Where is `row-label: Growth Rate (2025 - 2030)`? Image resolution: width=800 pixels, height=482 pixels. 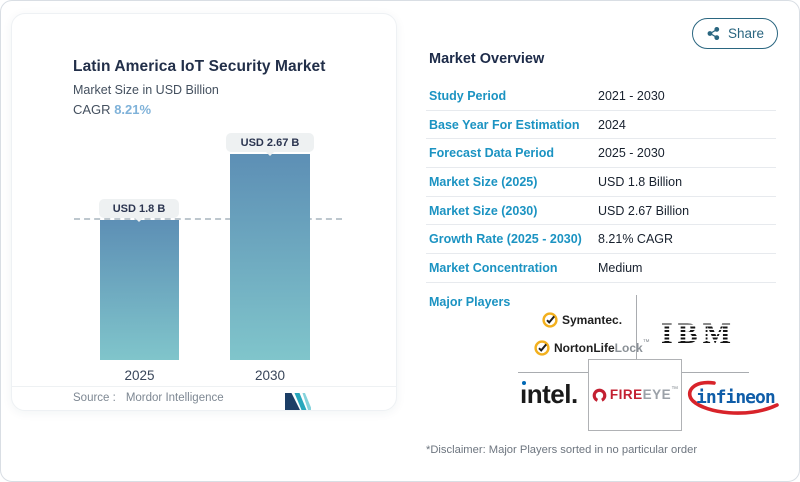 row-label: Growth Rate (2025 - 2030) is located at coordinates (505, 239).